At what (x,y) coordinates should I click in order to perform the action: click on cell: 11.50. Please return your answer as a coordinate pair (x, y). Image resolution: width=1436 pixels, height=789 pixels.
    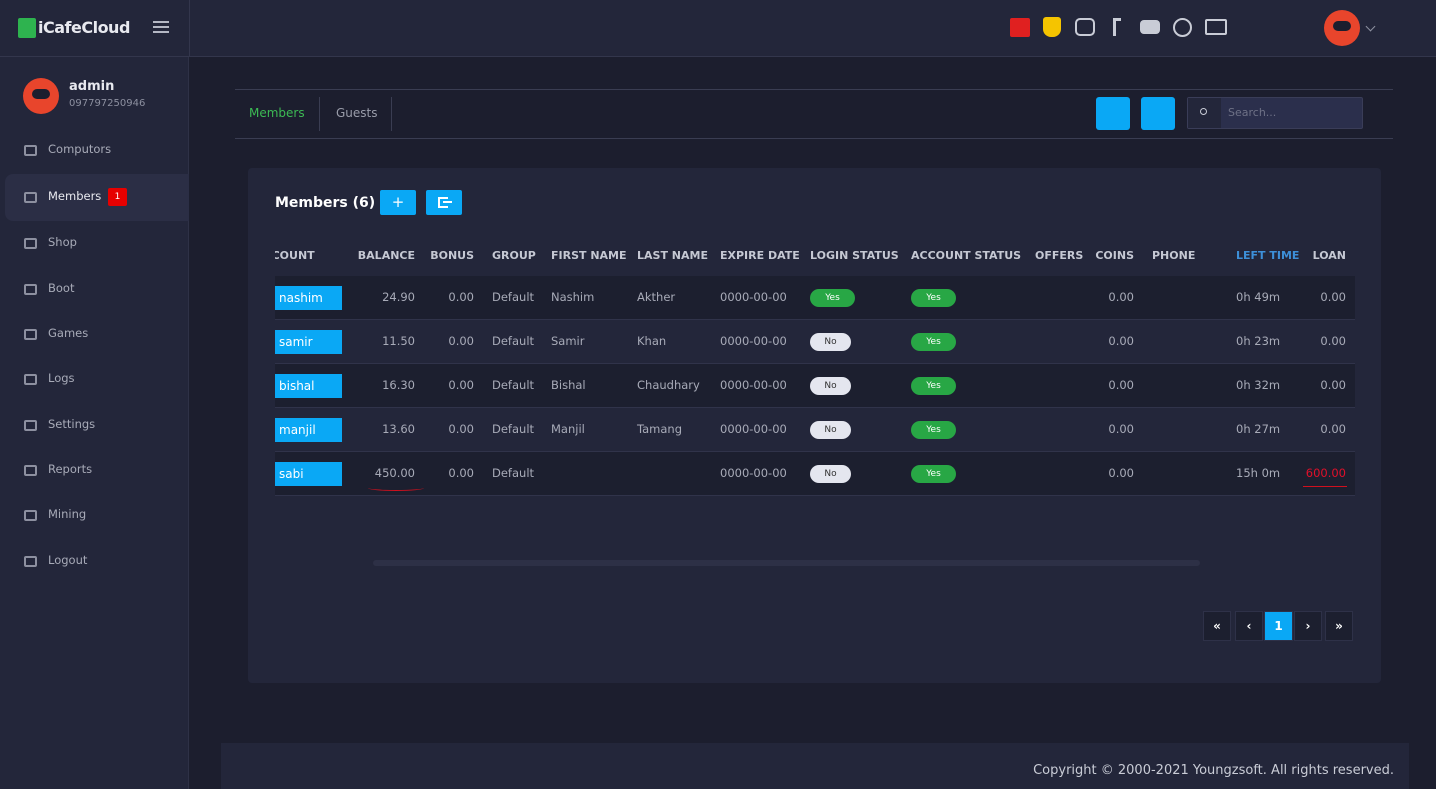
    Looking at the image, I should click on (398, 341).